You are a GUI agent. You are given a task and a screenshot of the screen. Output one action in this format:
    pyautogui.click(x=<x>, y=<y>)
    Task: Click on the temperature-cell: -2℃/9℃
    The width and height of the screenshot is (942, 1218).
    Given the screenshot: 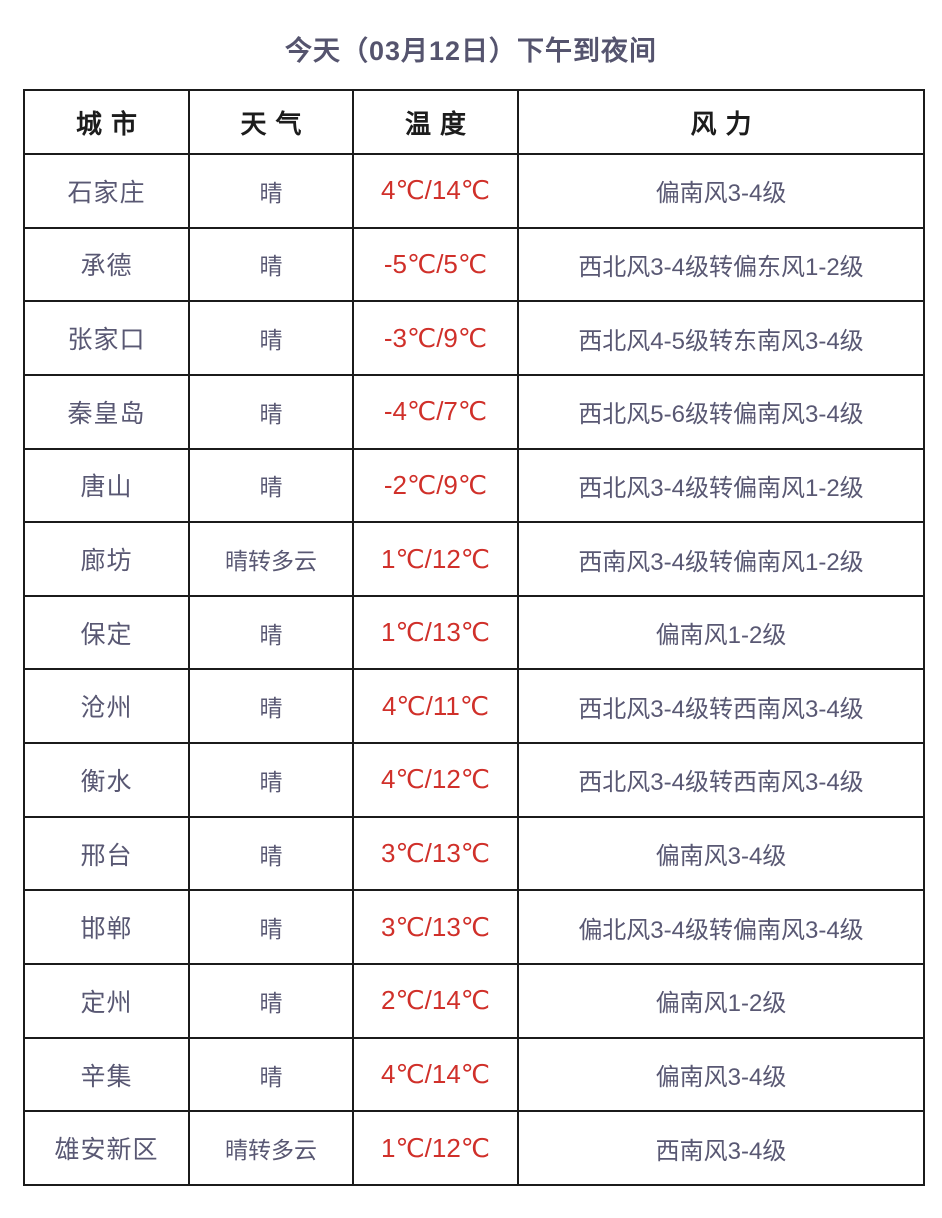 What is the action you would take?
    pyautogui.click(x=435, y=485)
    